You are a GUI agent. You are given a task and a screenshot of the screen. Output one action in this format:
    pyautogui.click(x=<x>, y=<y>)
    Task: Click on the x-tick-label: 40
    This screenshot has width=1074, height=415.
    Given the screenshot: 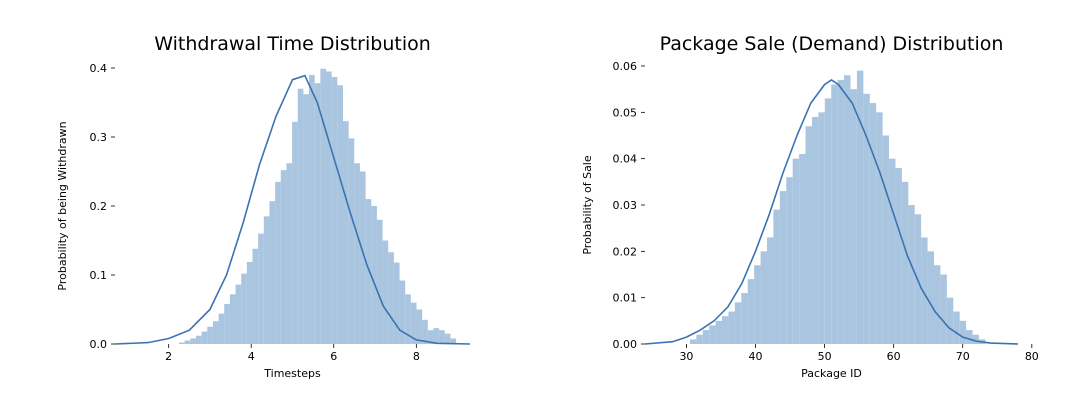 What is the action you would take?
    pyautogui.click(x=756, y=356)
    